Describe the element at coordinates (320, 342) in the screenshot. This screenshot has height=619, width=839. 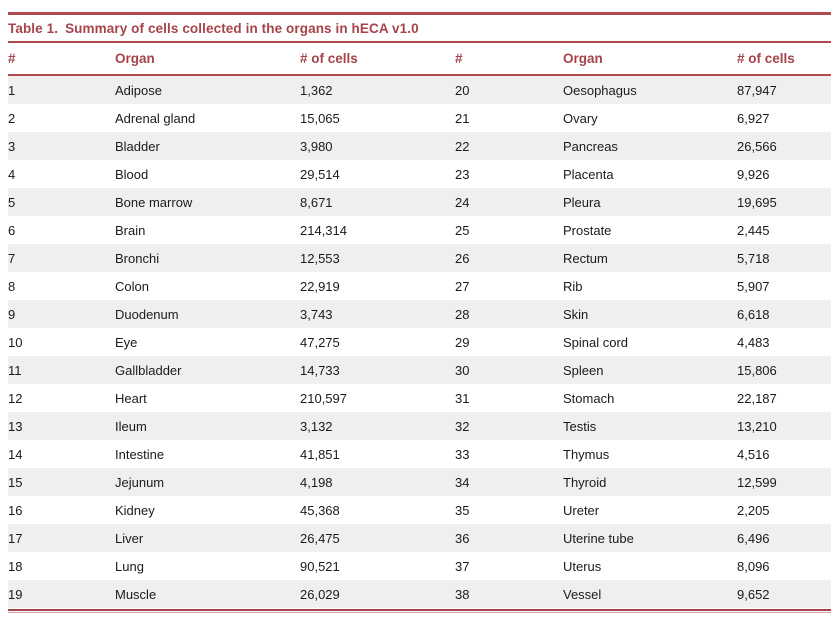
I see `cell-count-cell: 47,275` at that location.